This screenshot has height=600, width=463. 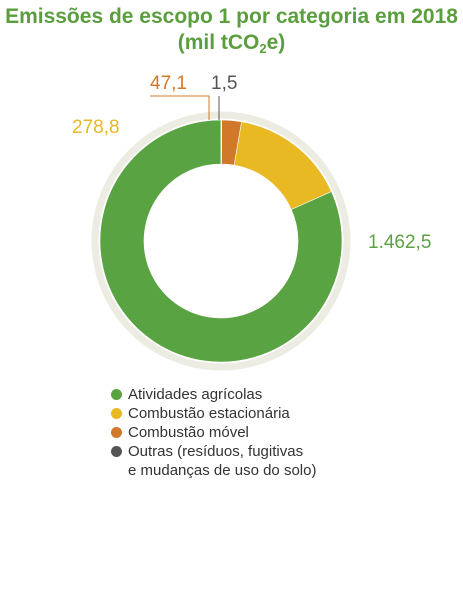 I want to click on legend-item-estacionaria: Combustão estacionária, so click(x=213, y=413).